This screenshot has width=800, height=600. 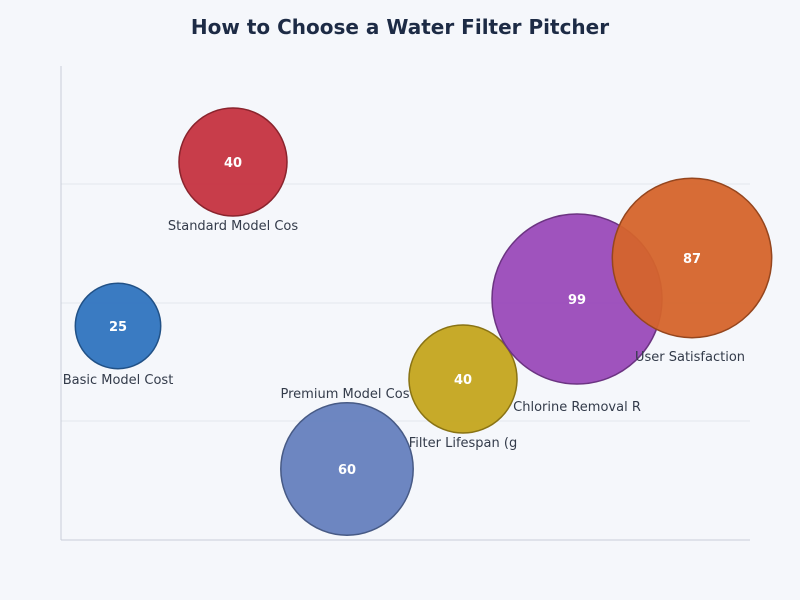 I want to click on bubble-value-label: 87, so click(x=692, y=259).